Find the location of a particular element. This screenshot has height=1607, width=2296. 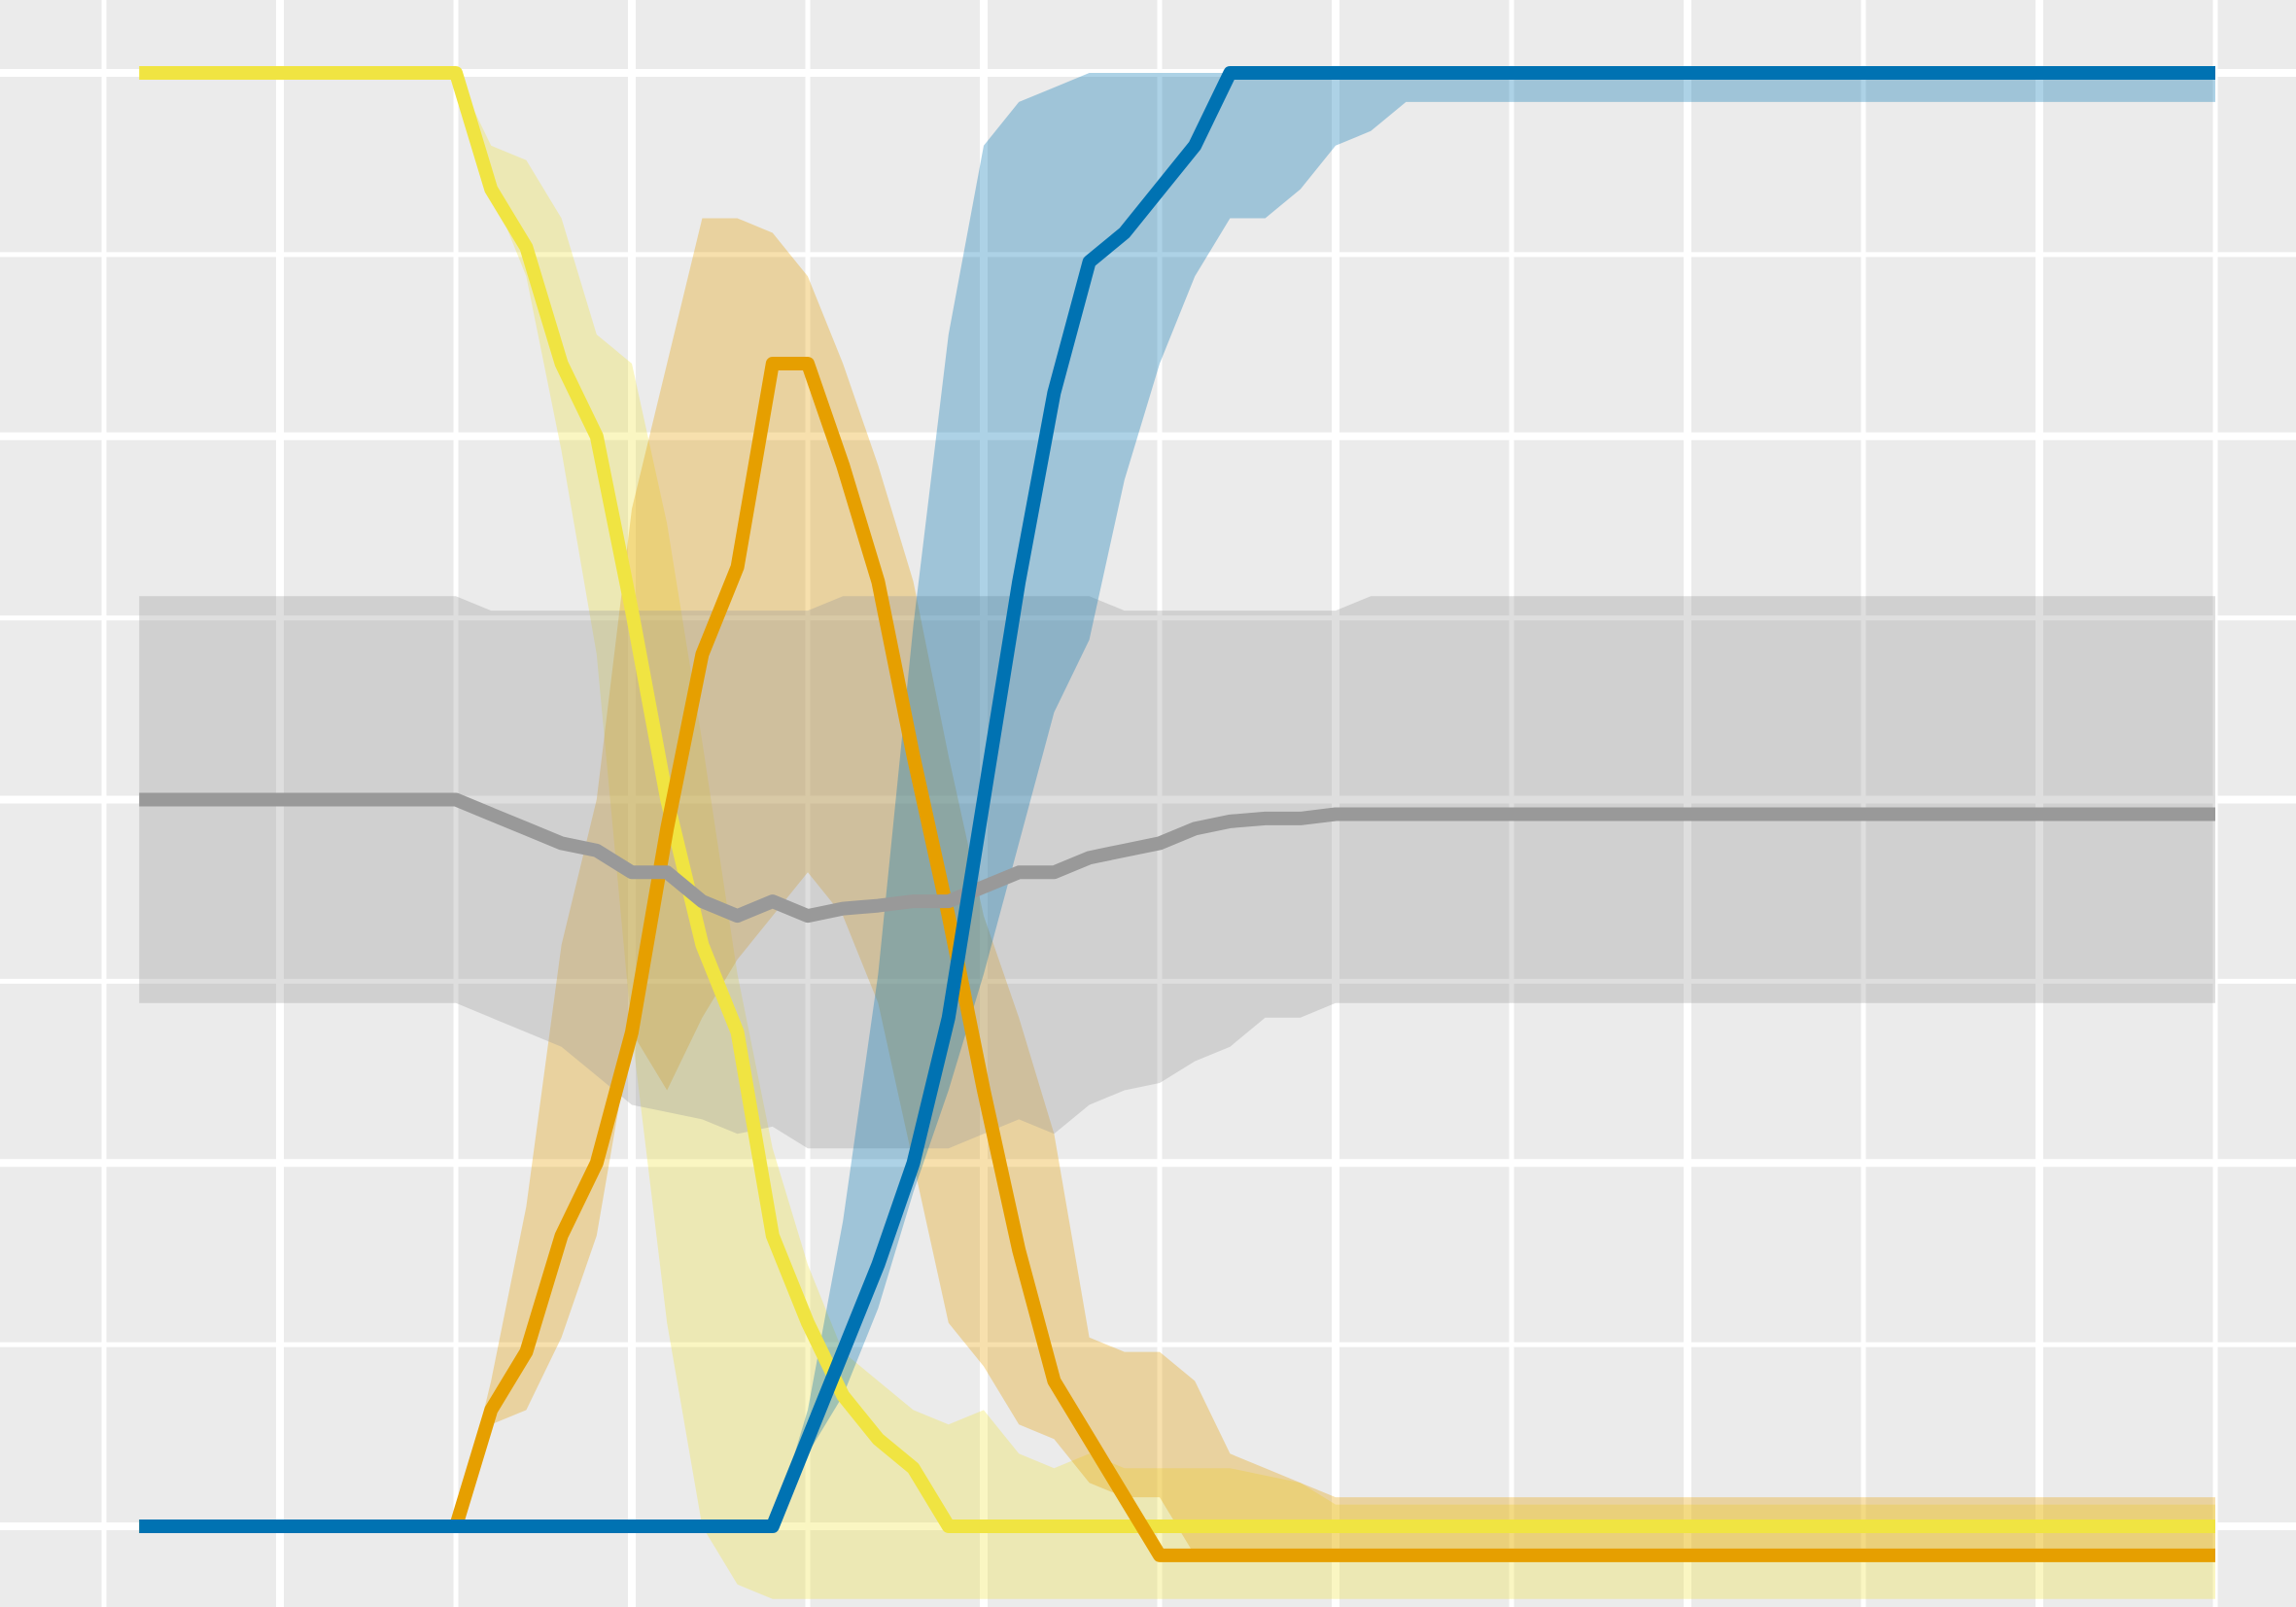

series-2-line is located at coordinates (1177, 858).